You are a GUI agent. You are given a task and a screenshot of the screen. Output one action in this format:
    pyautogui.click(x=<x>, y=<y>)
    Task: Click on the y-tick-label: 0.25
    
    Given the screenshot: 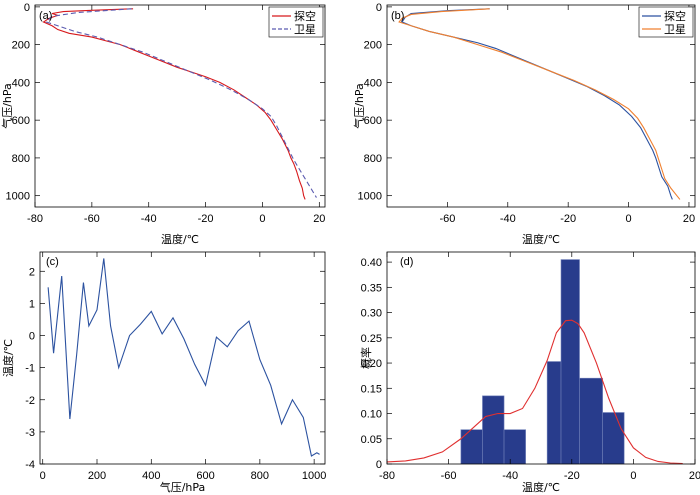 What is the action you would take?
    pyautogui.click(x=371, y=339)
    